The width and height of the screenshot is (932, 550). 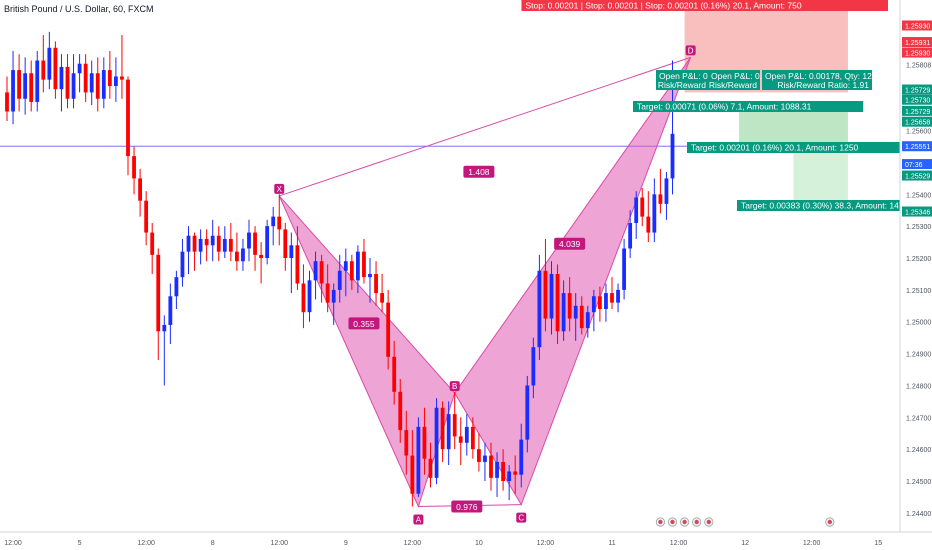 I want to click on open-pl-label: Open P&L: 0.00, so click(x=689, y=76).